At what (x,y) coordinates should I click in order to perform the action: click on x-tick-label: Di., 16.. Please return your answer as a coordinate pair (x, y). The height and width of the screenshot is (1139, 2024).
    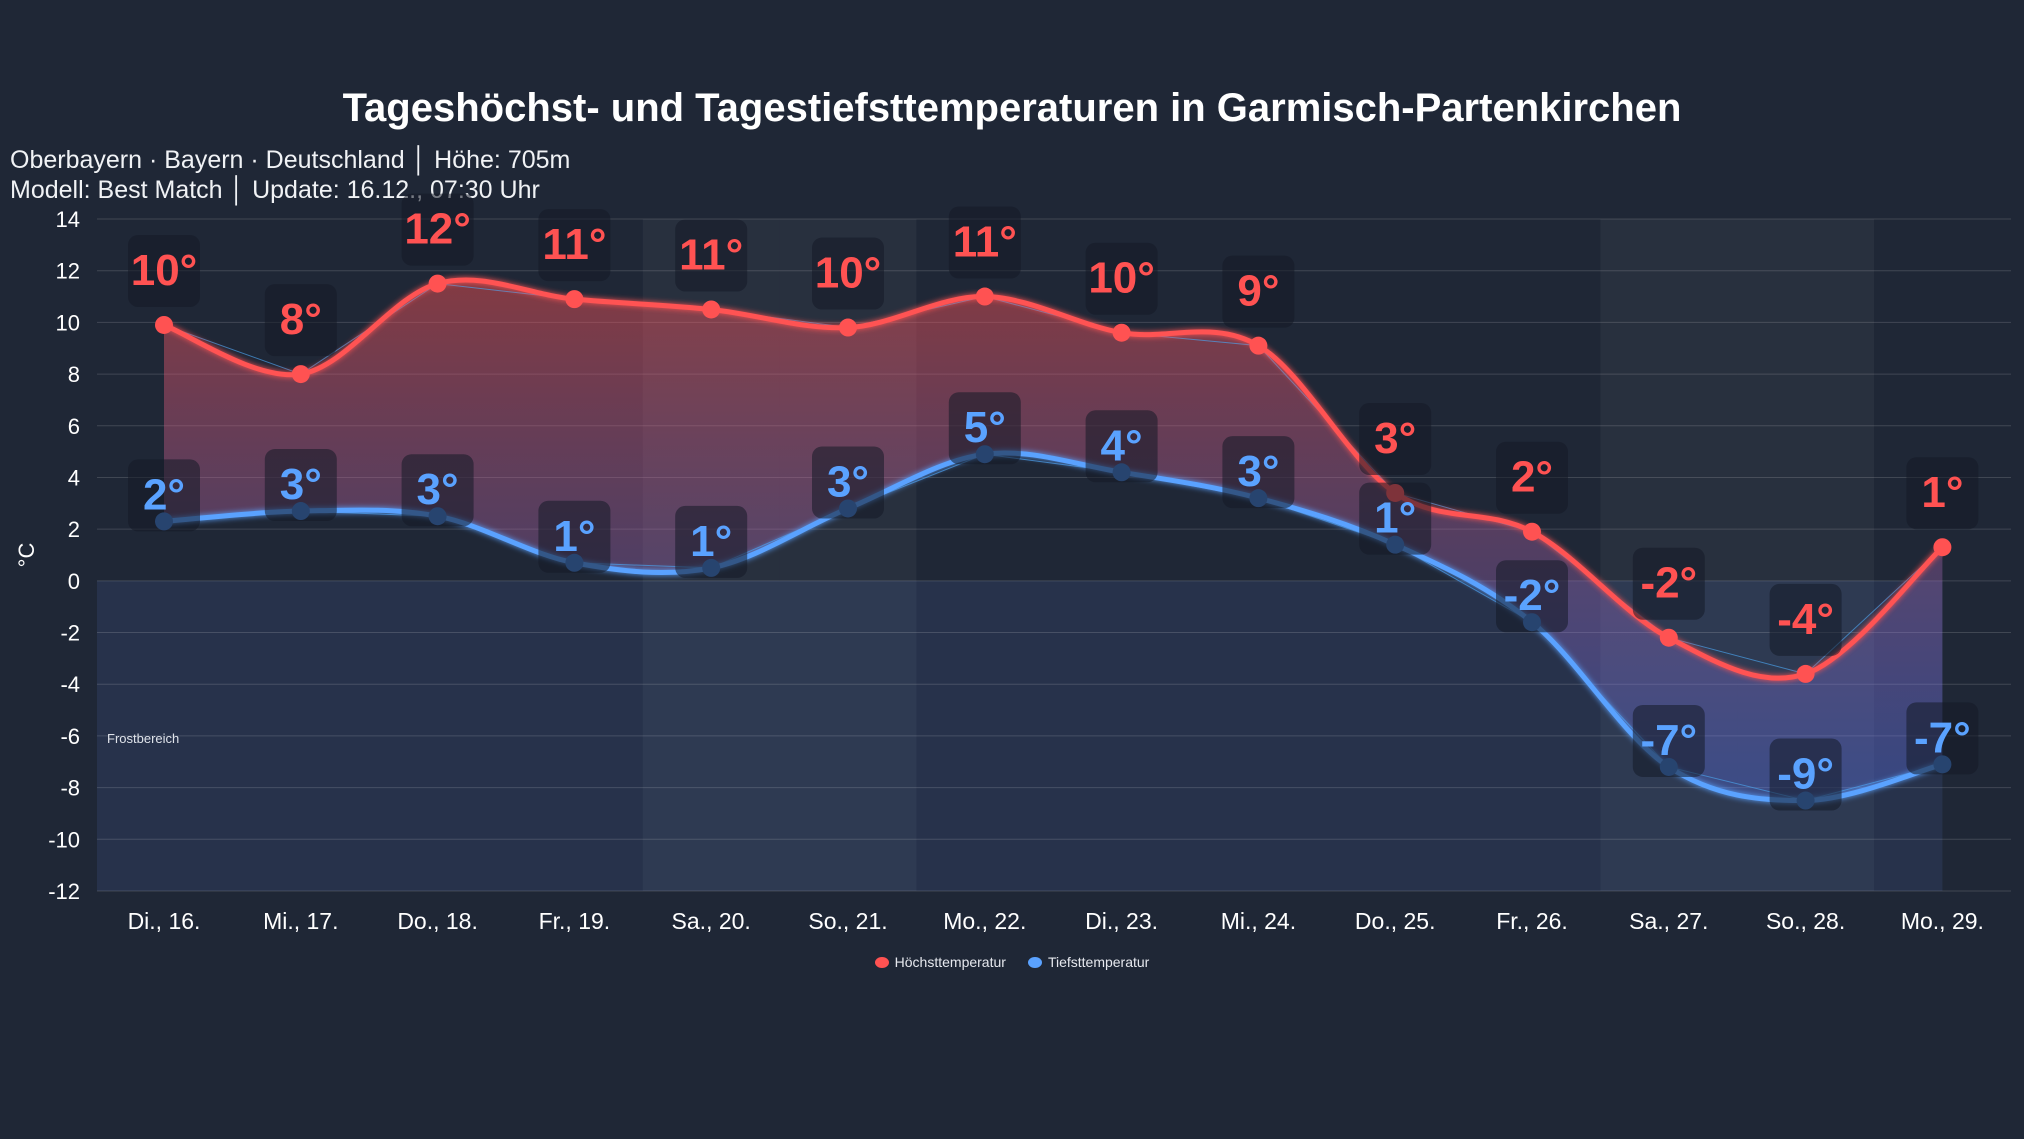
    Looking at the image, I should click on (164, 921).